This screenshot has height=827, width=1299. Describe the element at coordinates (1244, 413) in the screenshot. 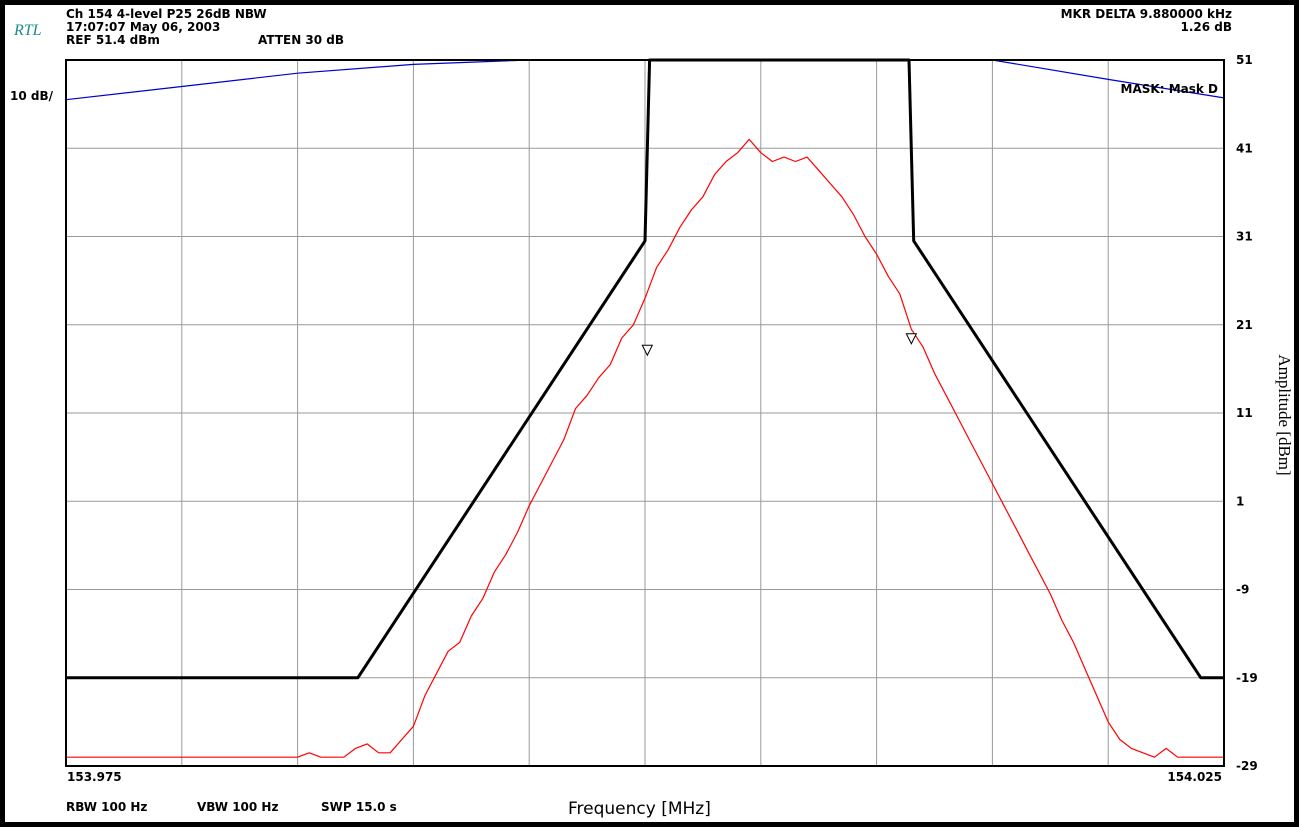

I see `y-tick-label: 11` at that location.